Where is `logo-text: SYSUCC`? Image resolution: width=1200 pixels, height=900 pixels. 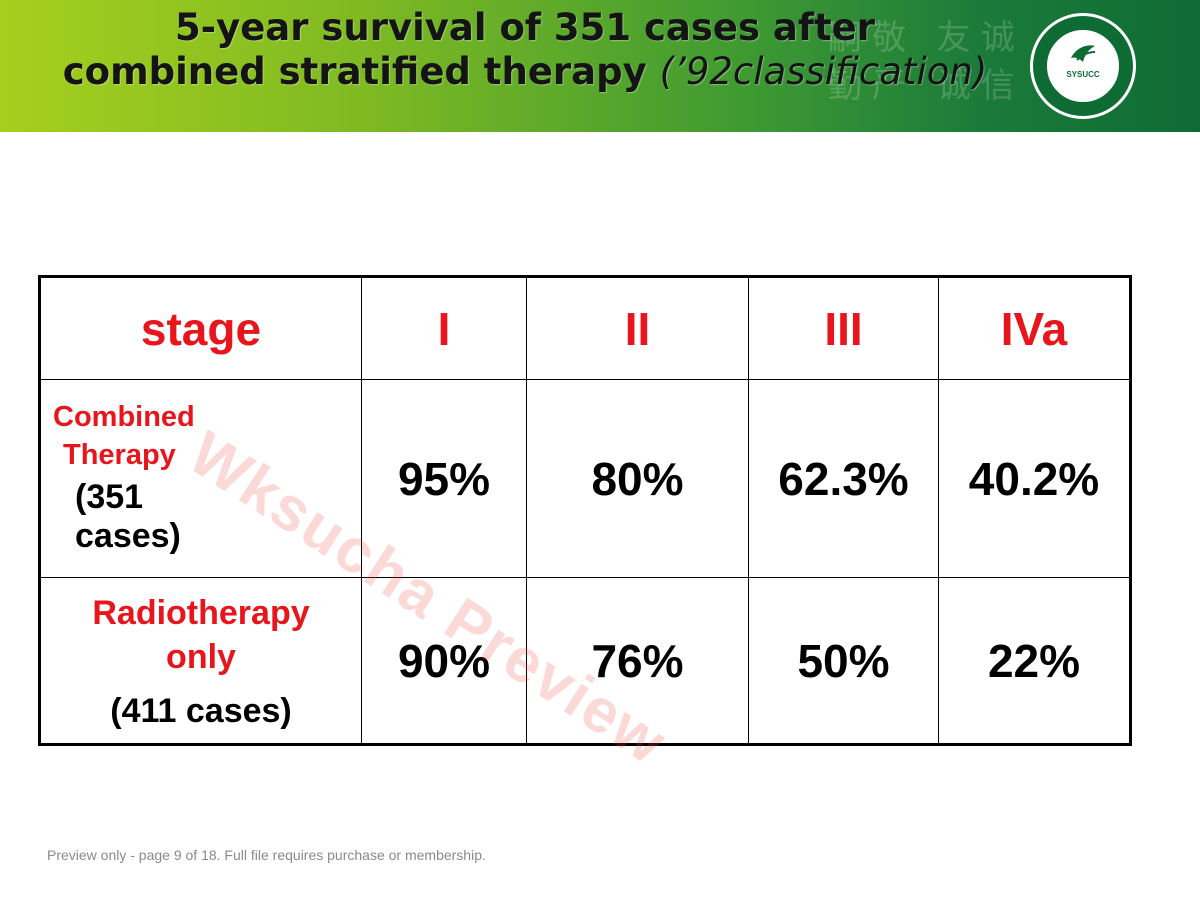 logo-text: SYSUCC is located at coordinates (1083, 74).